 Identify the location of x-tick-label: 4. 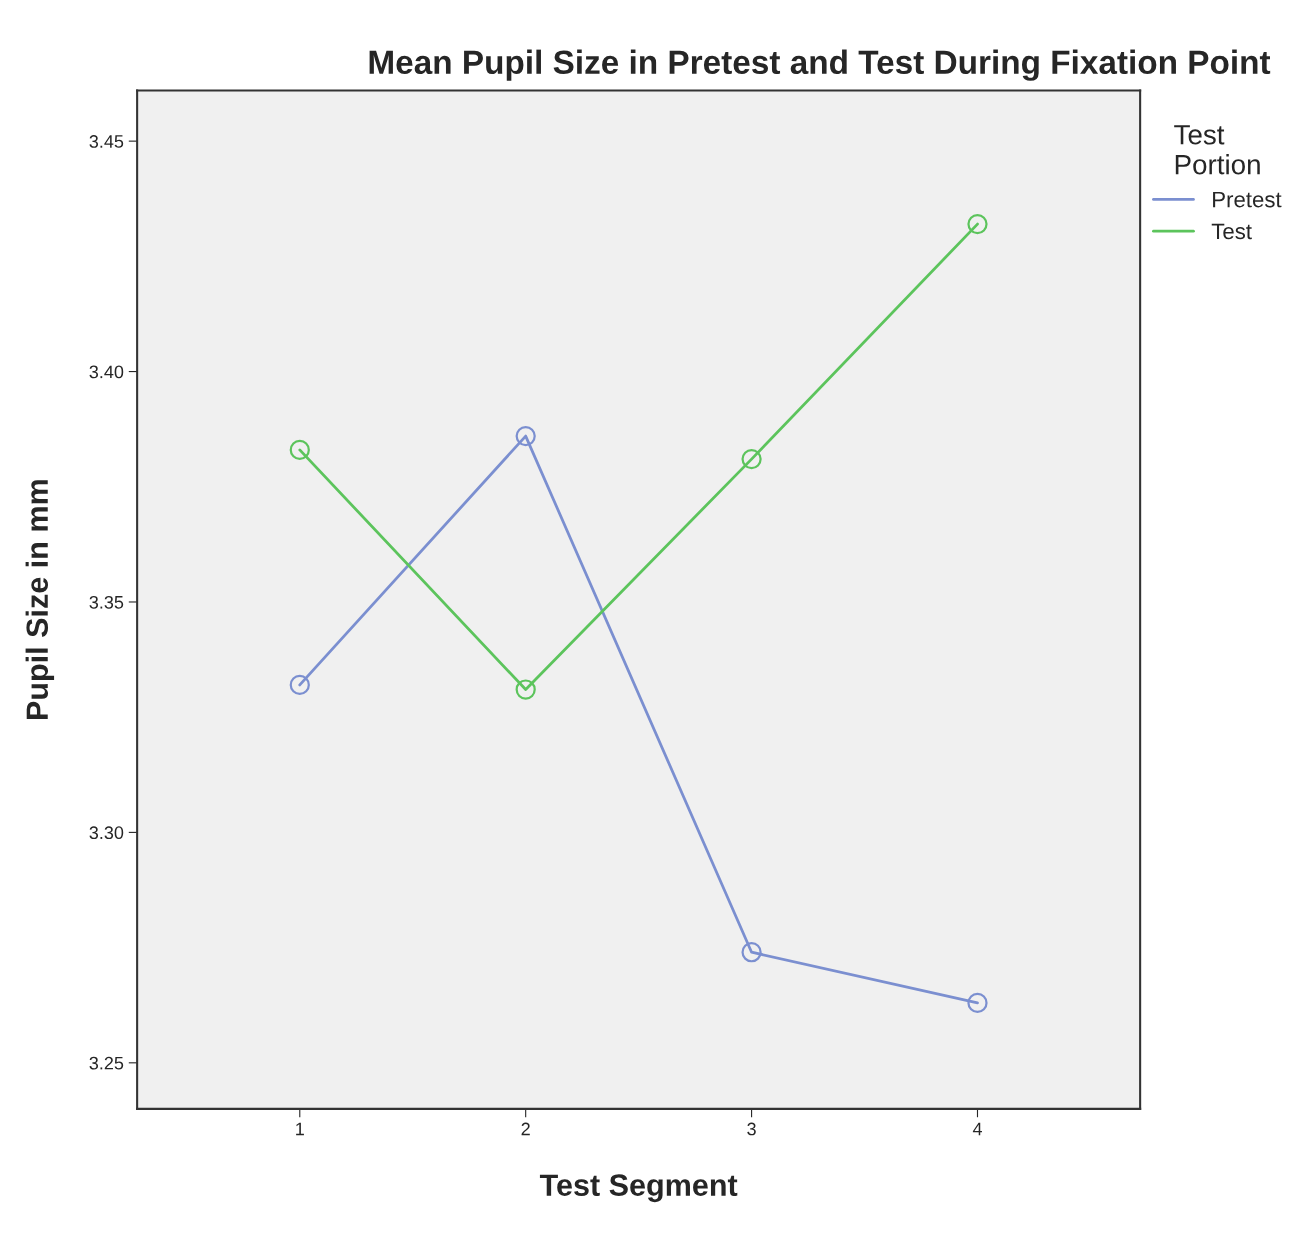
(977, 1129).